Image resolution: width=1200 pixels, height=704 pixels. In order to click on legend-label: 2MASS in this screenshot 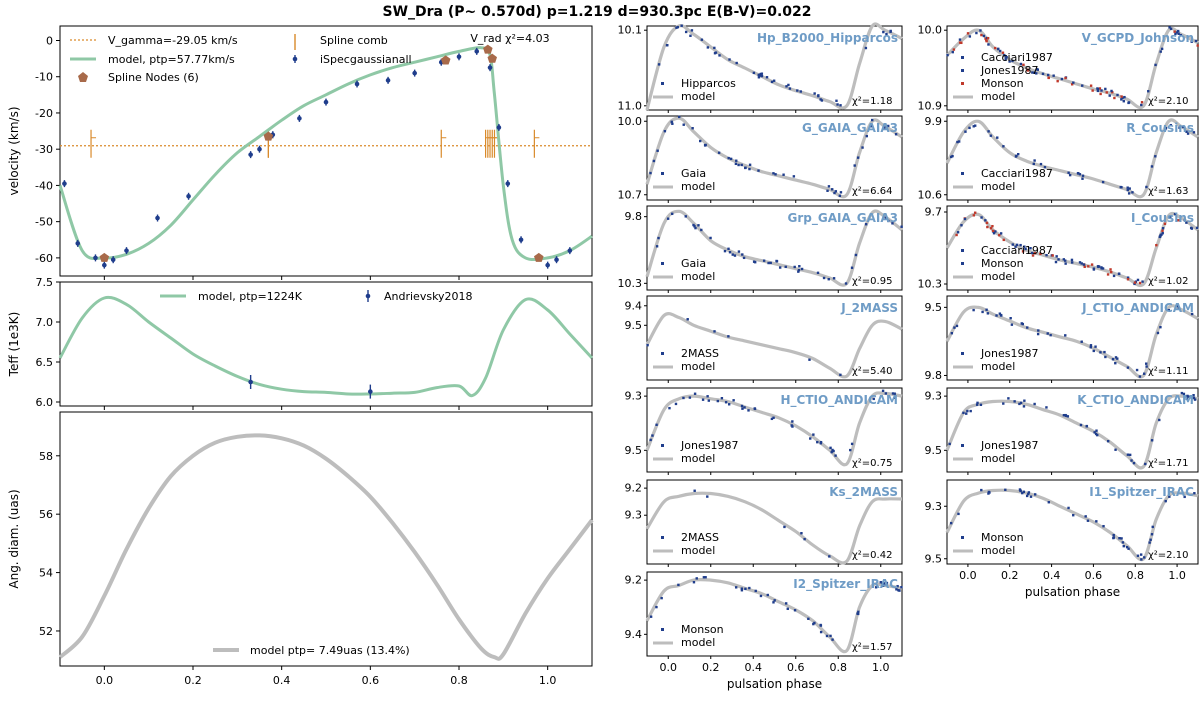, I will do `click(700, 353)`.